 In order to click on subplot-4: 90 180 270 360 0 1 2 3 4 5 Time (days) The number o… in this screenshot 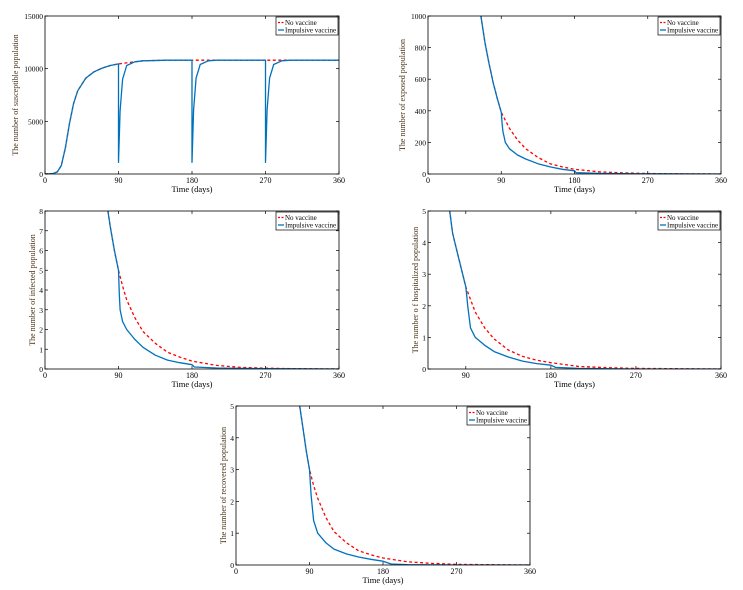, I will do `click(569, 298)`.